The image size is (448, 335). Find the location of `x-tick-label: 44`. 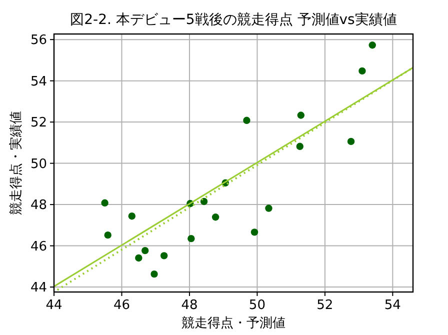

x-tick-label: 44 is located at coordinates (54, 305).